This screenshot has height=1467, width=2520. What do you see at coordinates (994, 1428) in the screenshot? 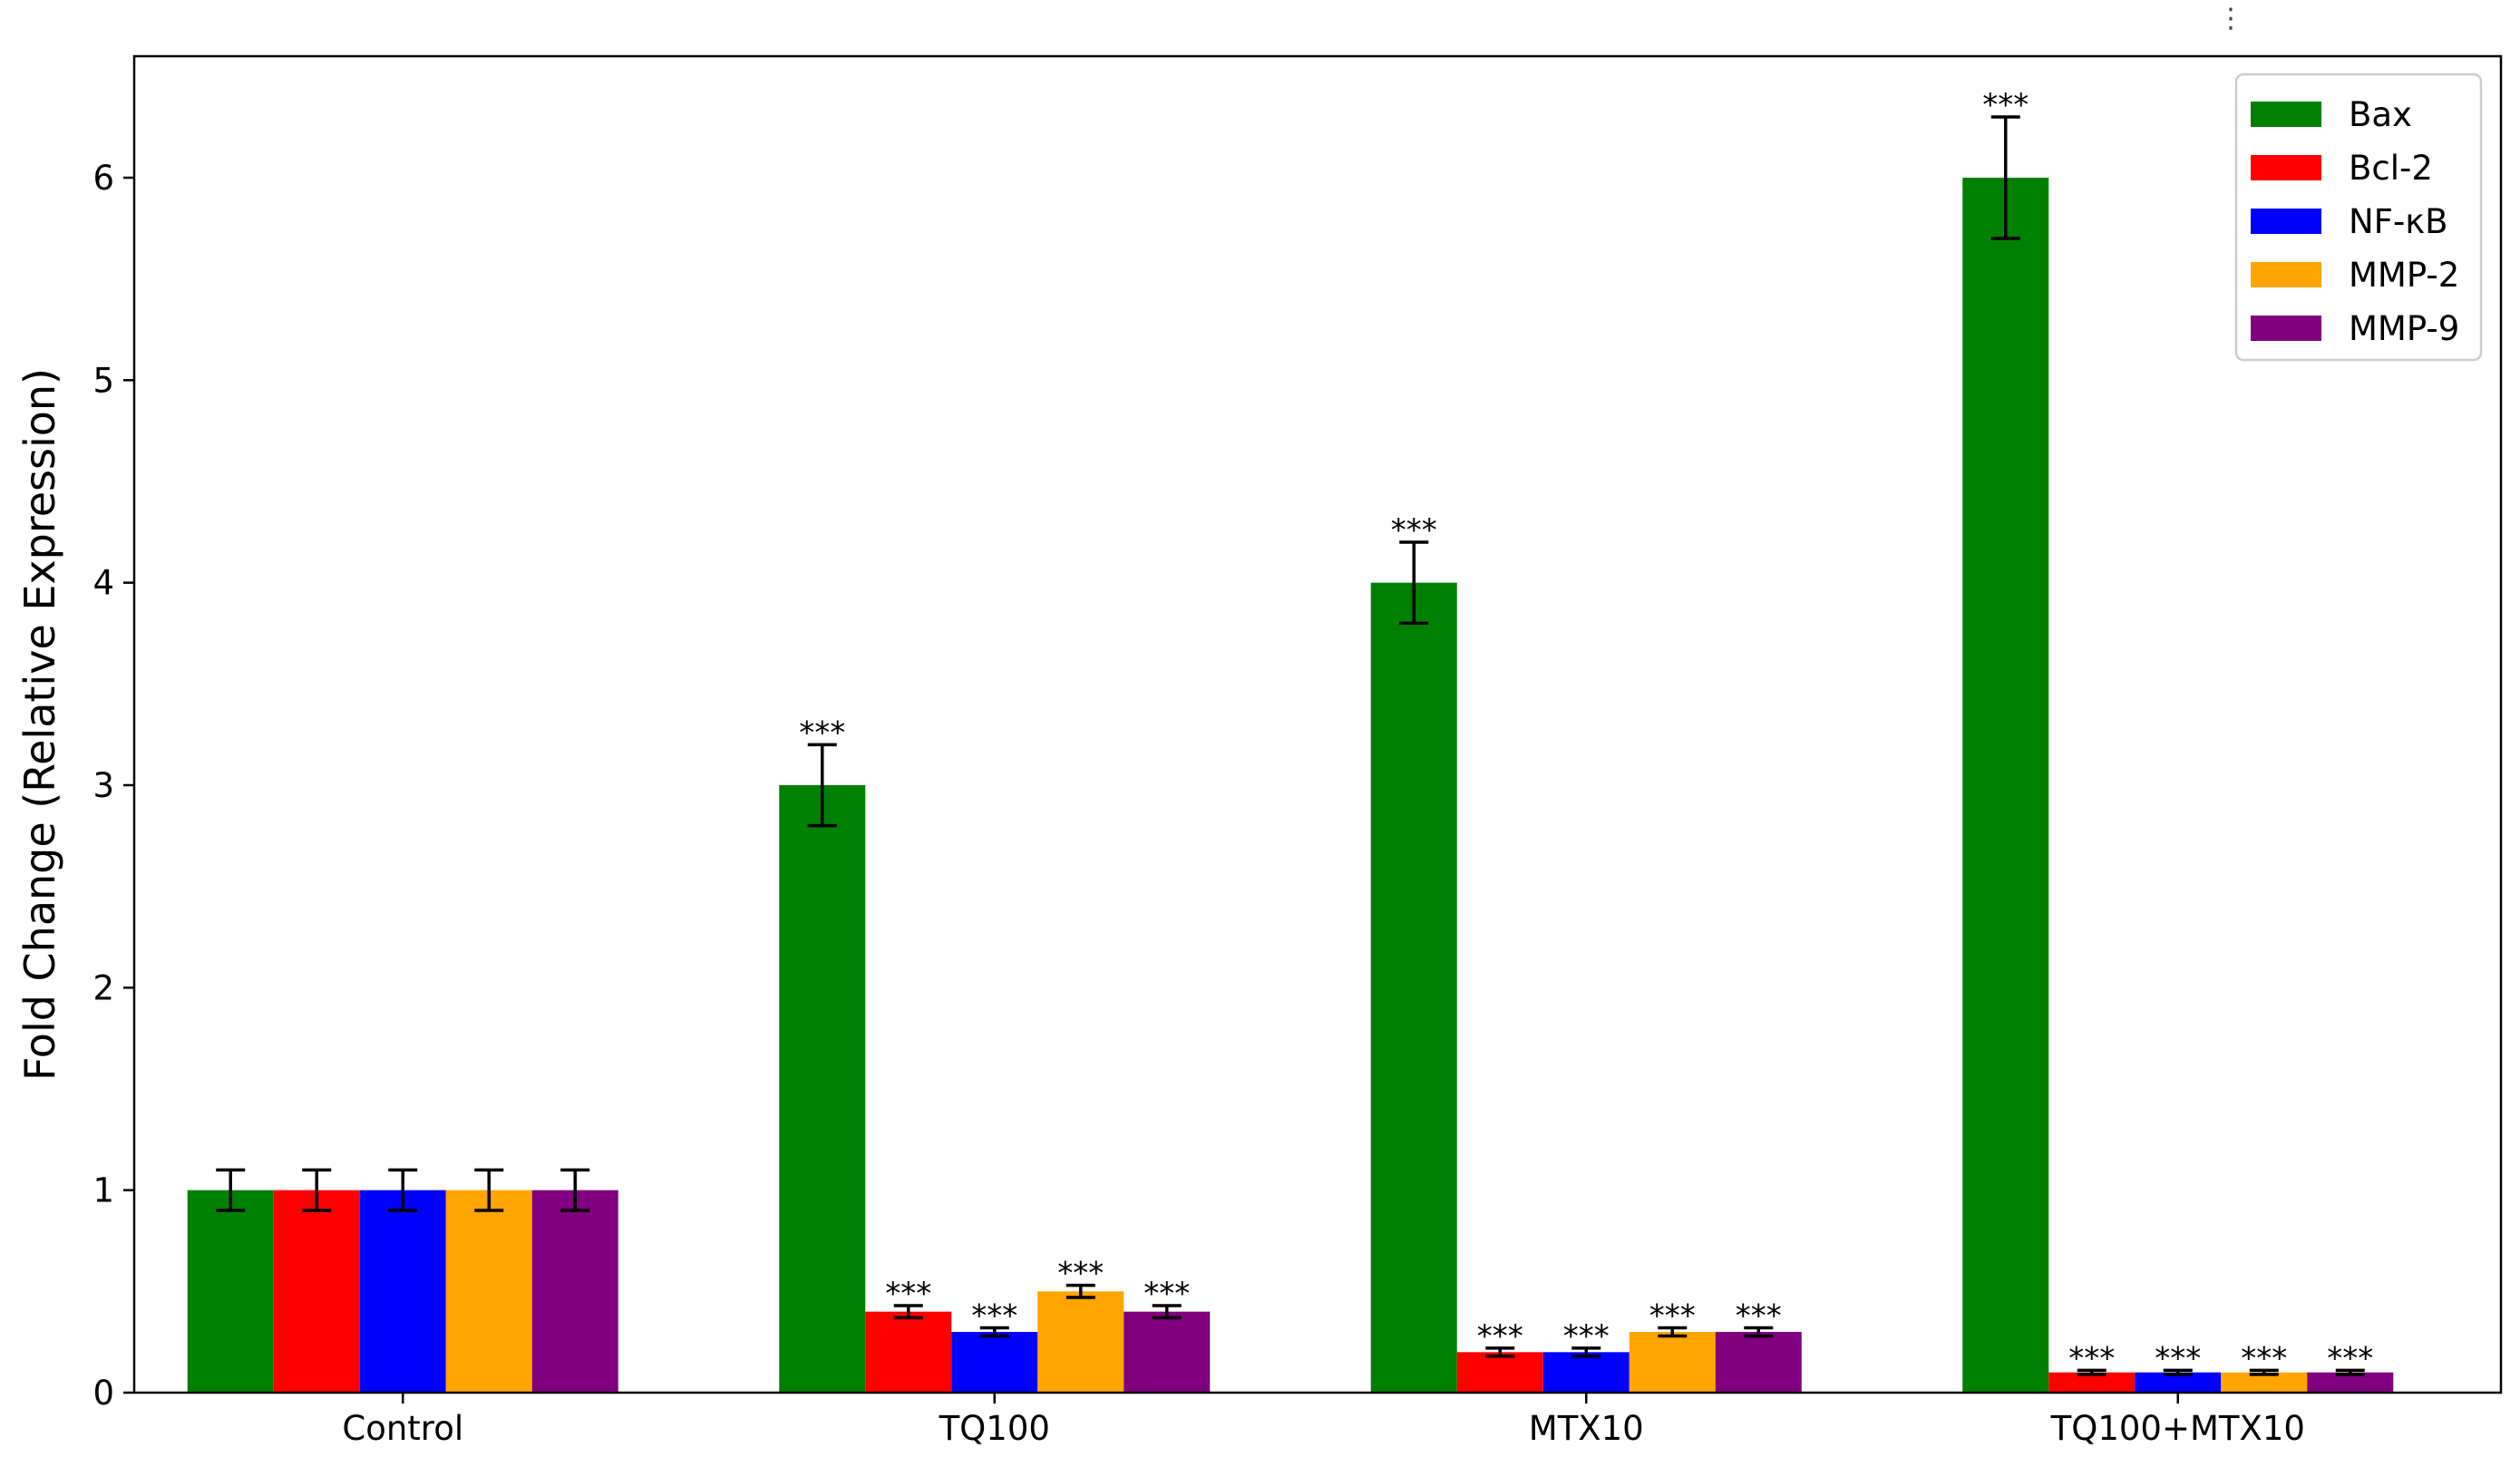
I see `x-tick-label: TQ100` at bounding box center [994, 1428].